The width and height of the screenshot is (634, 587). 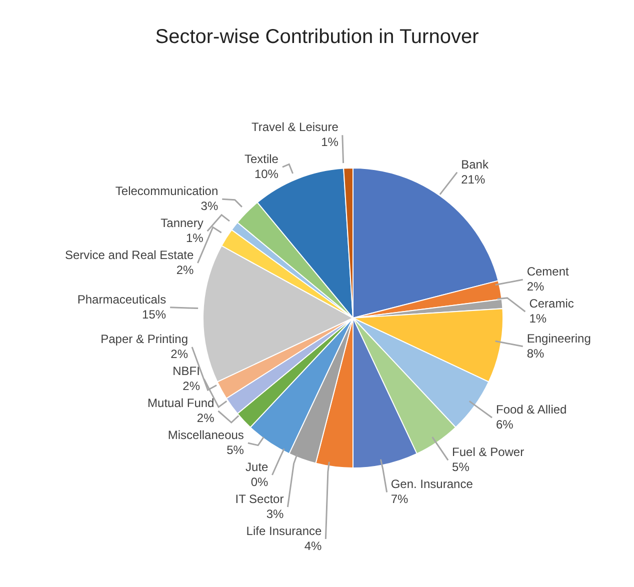 What do you see at coordinates (432, 484) in the screenshot?
I see `slice-label: Gen. Insurance` at bounding box center [432, 484].